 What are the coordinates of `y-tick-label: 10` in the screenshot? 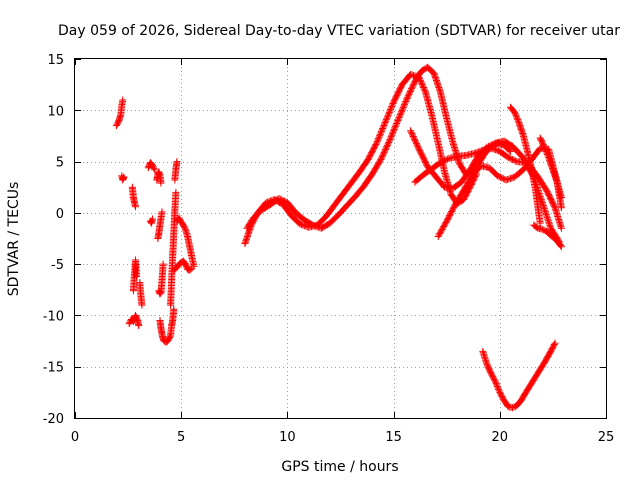 It's located at (55, 111).